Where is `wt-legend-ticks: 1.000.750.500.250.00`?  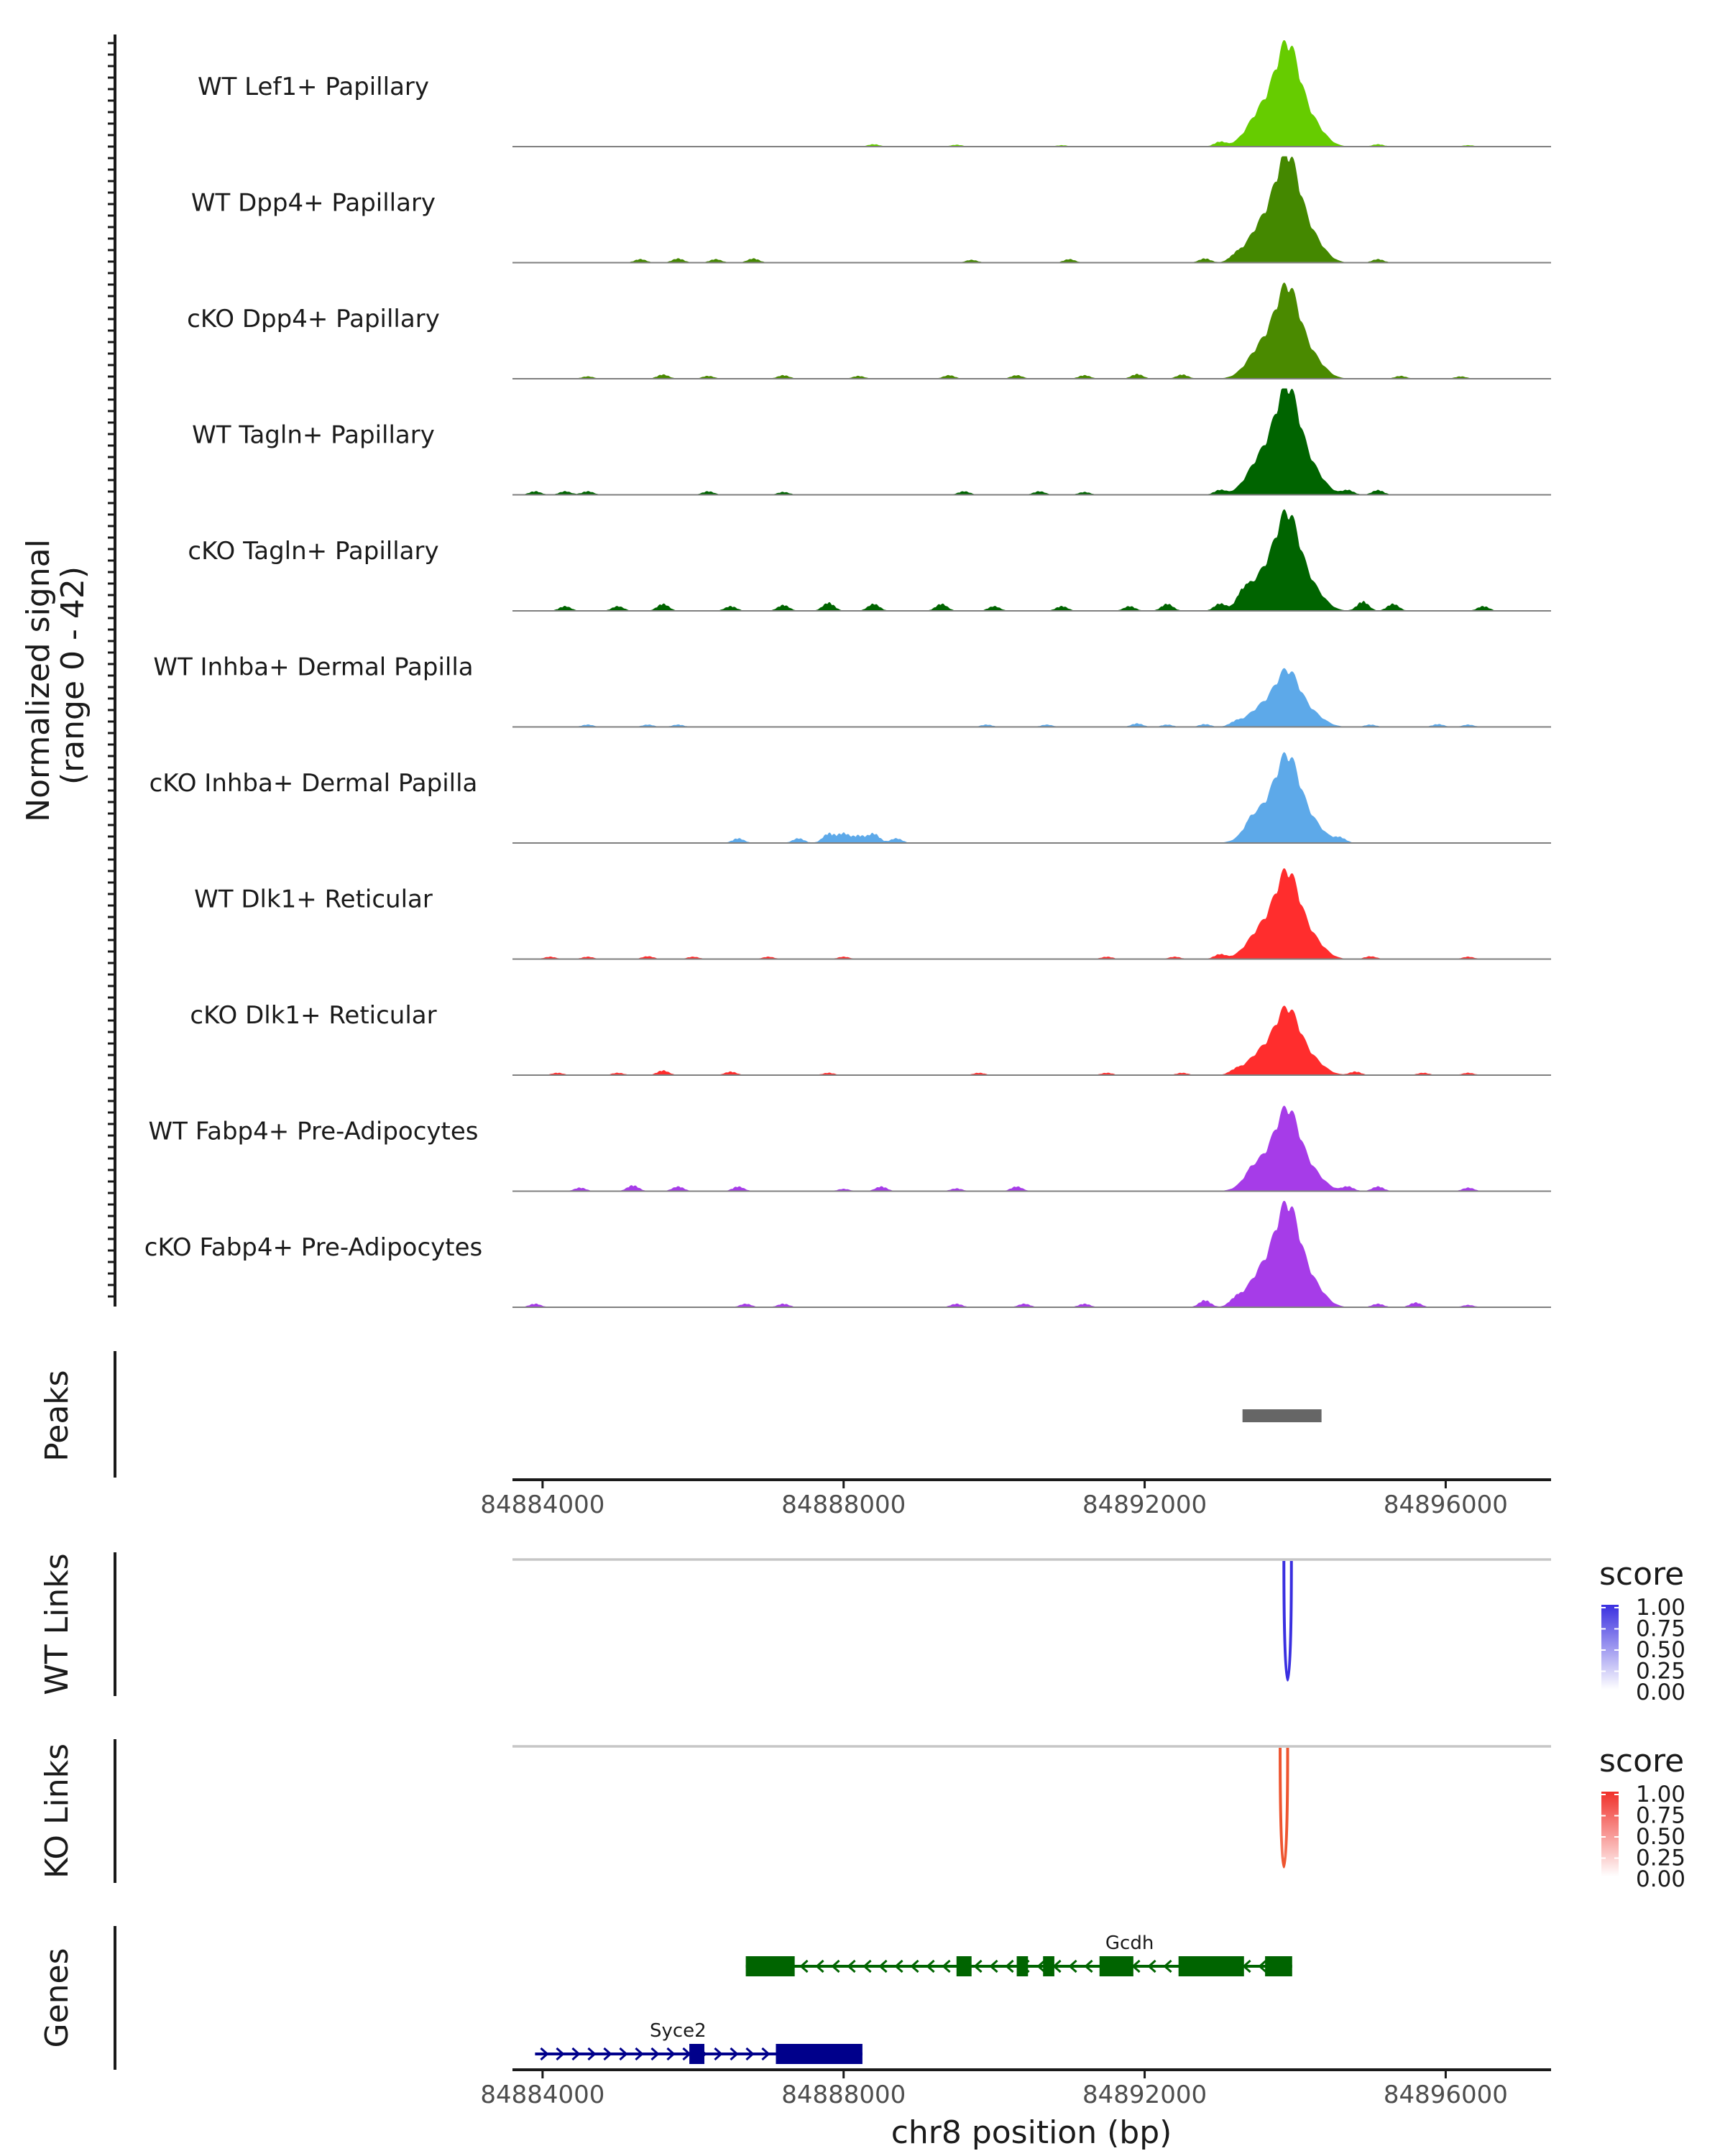 wt-legend-ticks: 1.000.750.500.250.00 is located at coordinates (1643, 1650).